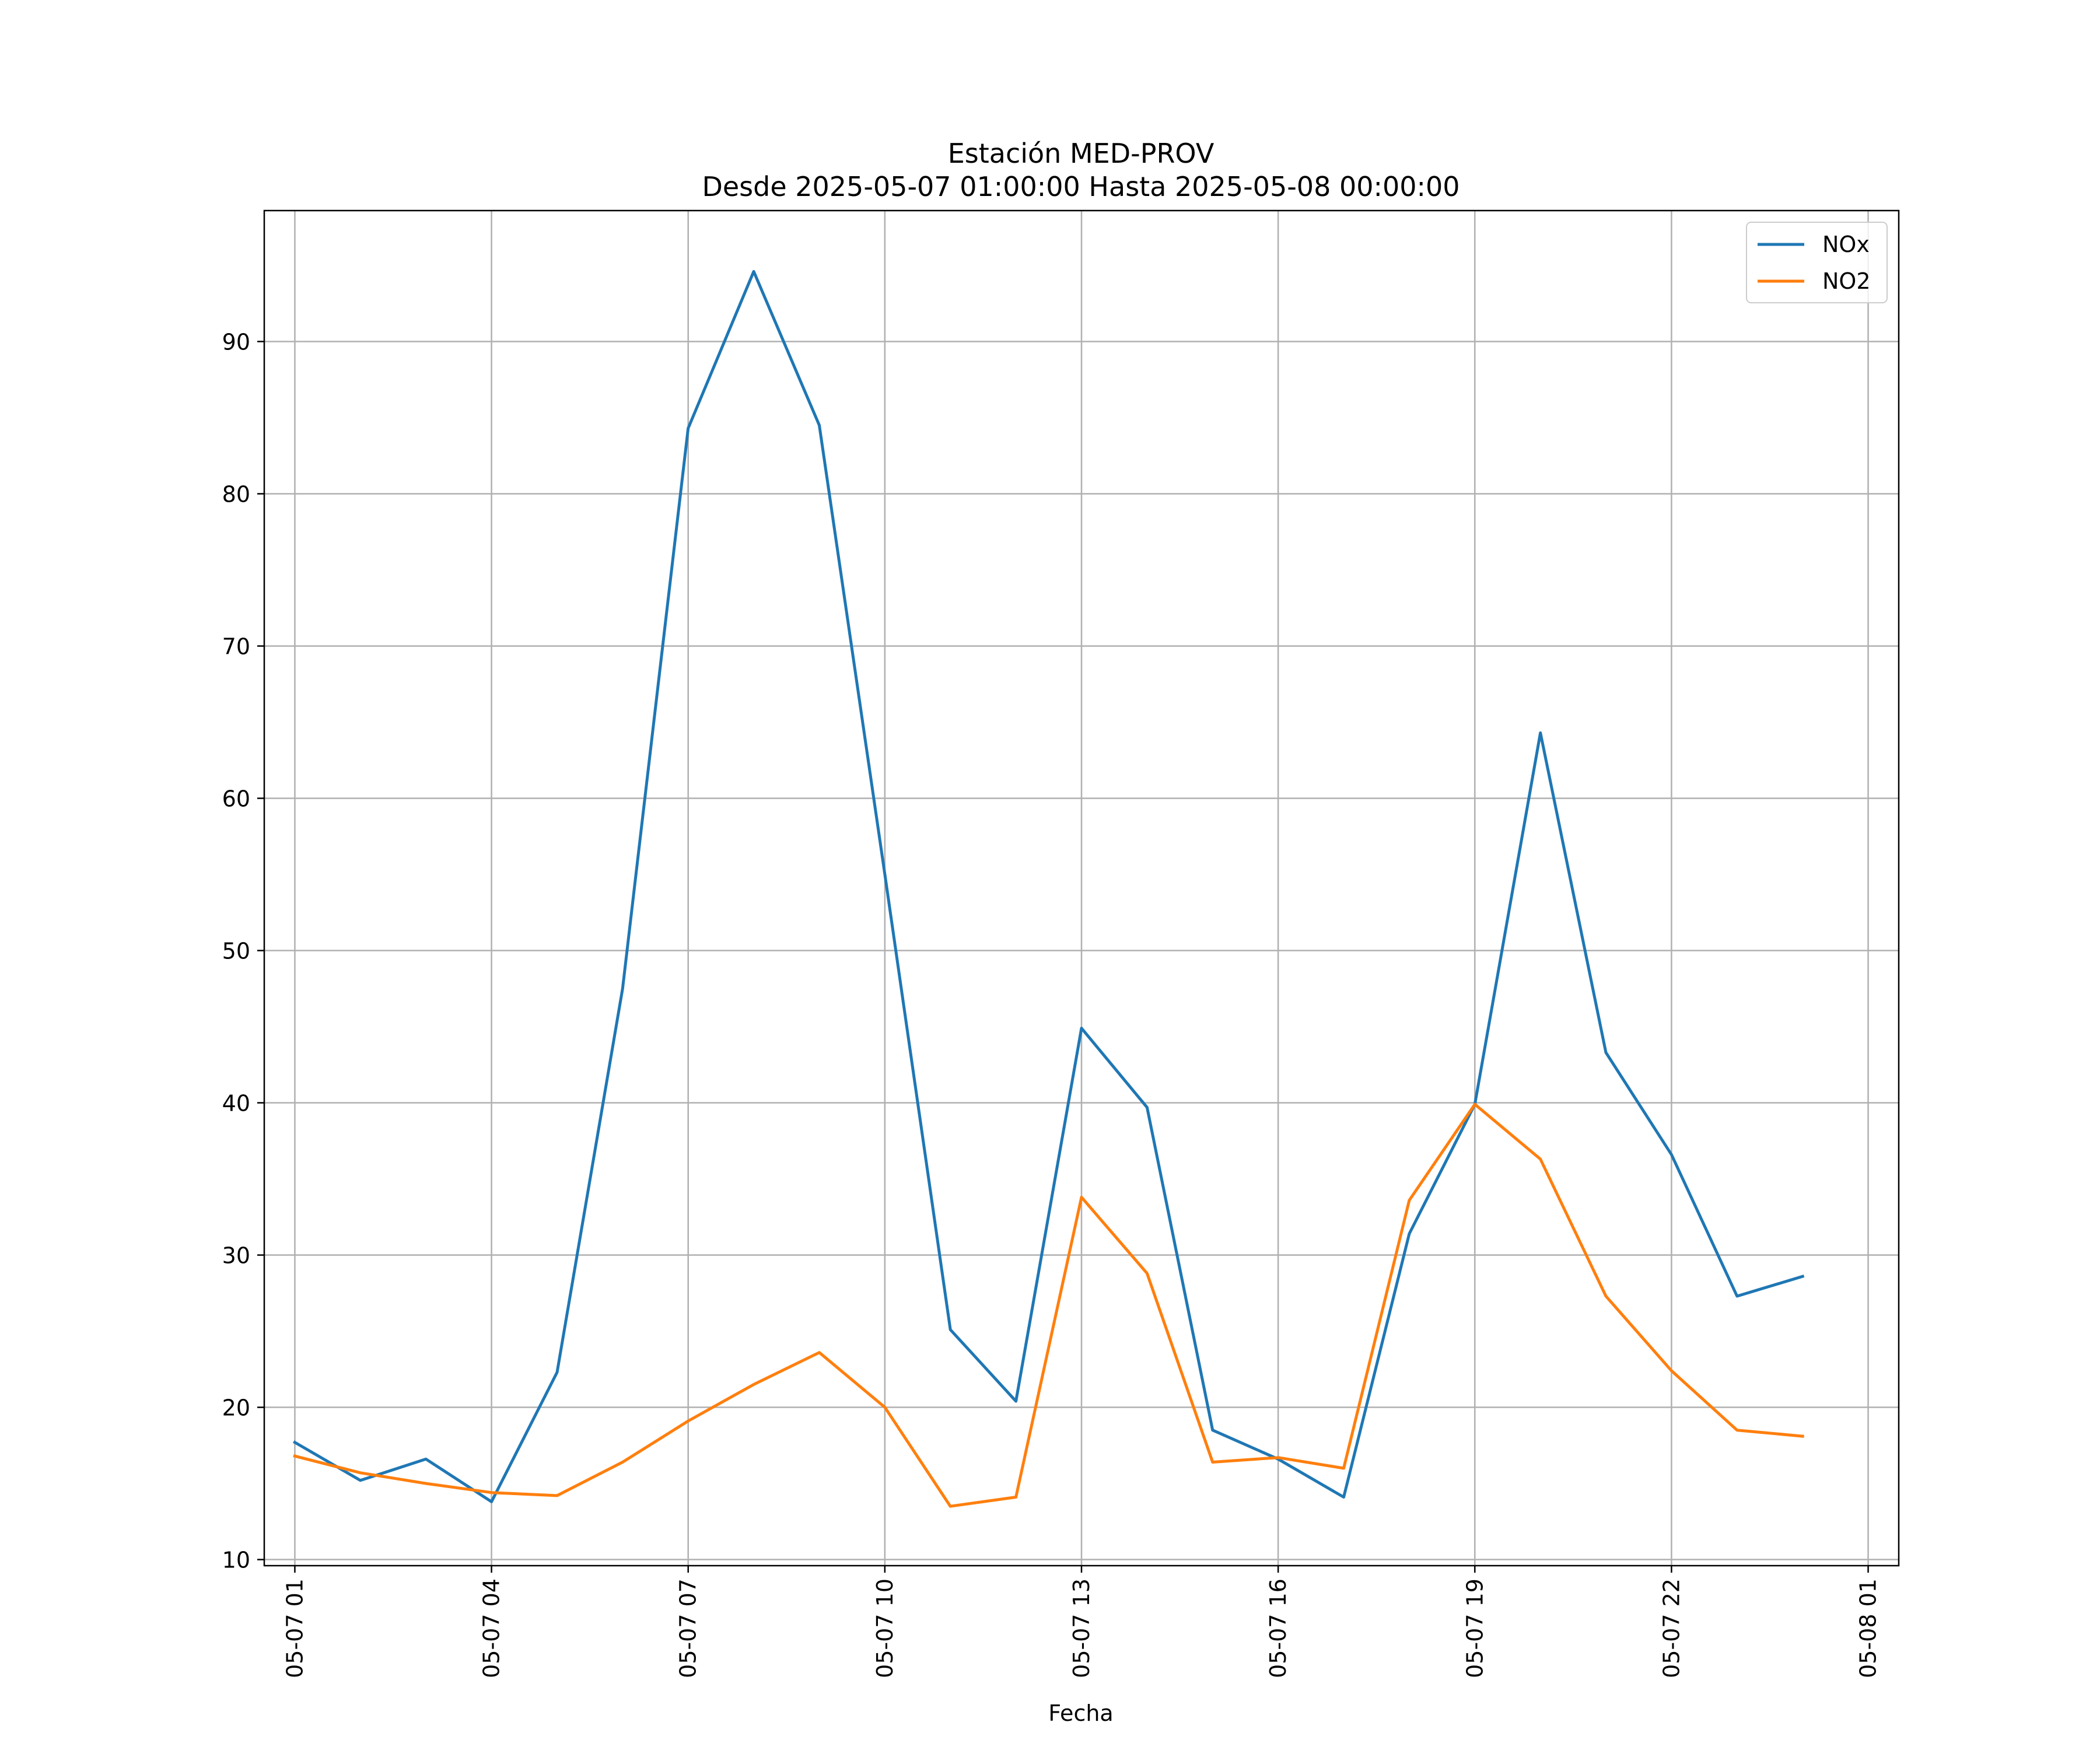  Describe the element at coordinates (236, 1408) in the screenshot. I see `y-tick-label: 20` at that location.